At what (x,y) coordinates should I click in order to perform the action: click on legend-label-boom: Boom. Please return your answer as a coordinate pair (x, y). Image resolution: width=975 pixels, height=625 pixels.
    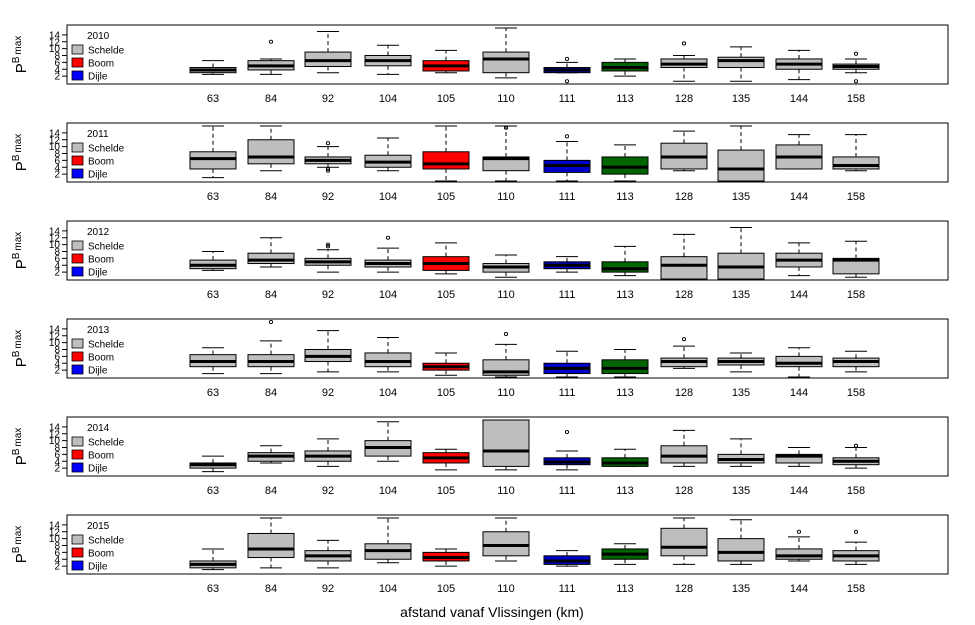
    Looking at the image, I should click on (101, 260).